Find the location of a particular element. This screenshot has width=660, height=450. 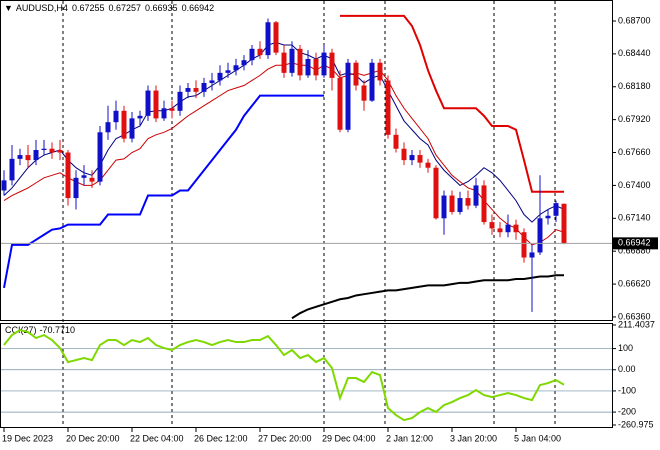

y-tick-label: 0.67920 is located at coordinates (634, 119).